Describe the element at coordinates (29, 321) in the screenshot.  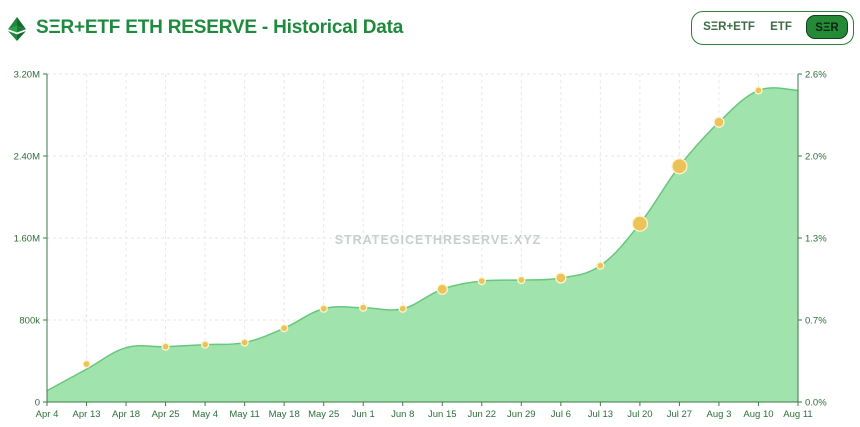
I see `y-tick-label-left: 800k` at that location.